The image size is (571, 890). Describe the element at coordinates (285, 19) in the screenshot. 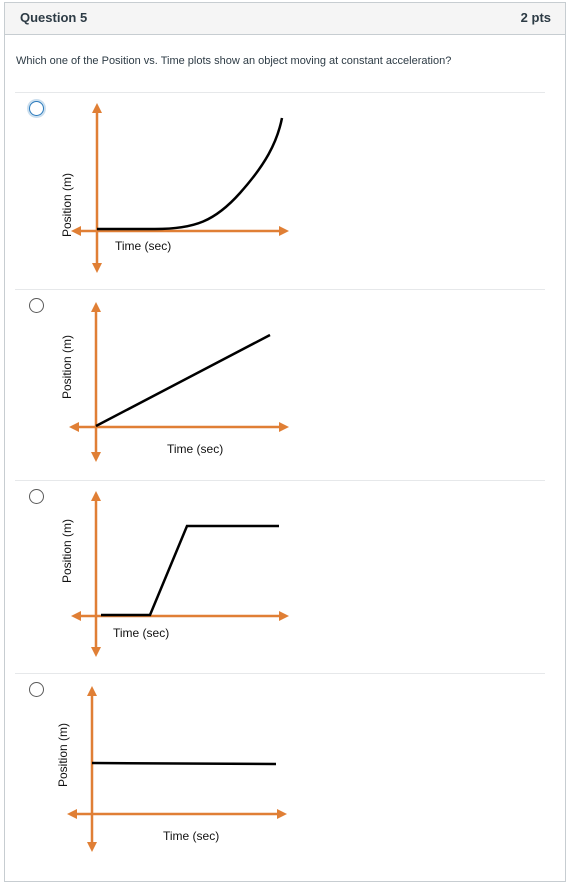

I see `question-header: Question 5 2 pts` at that location.